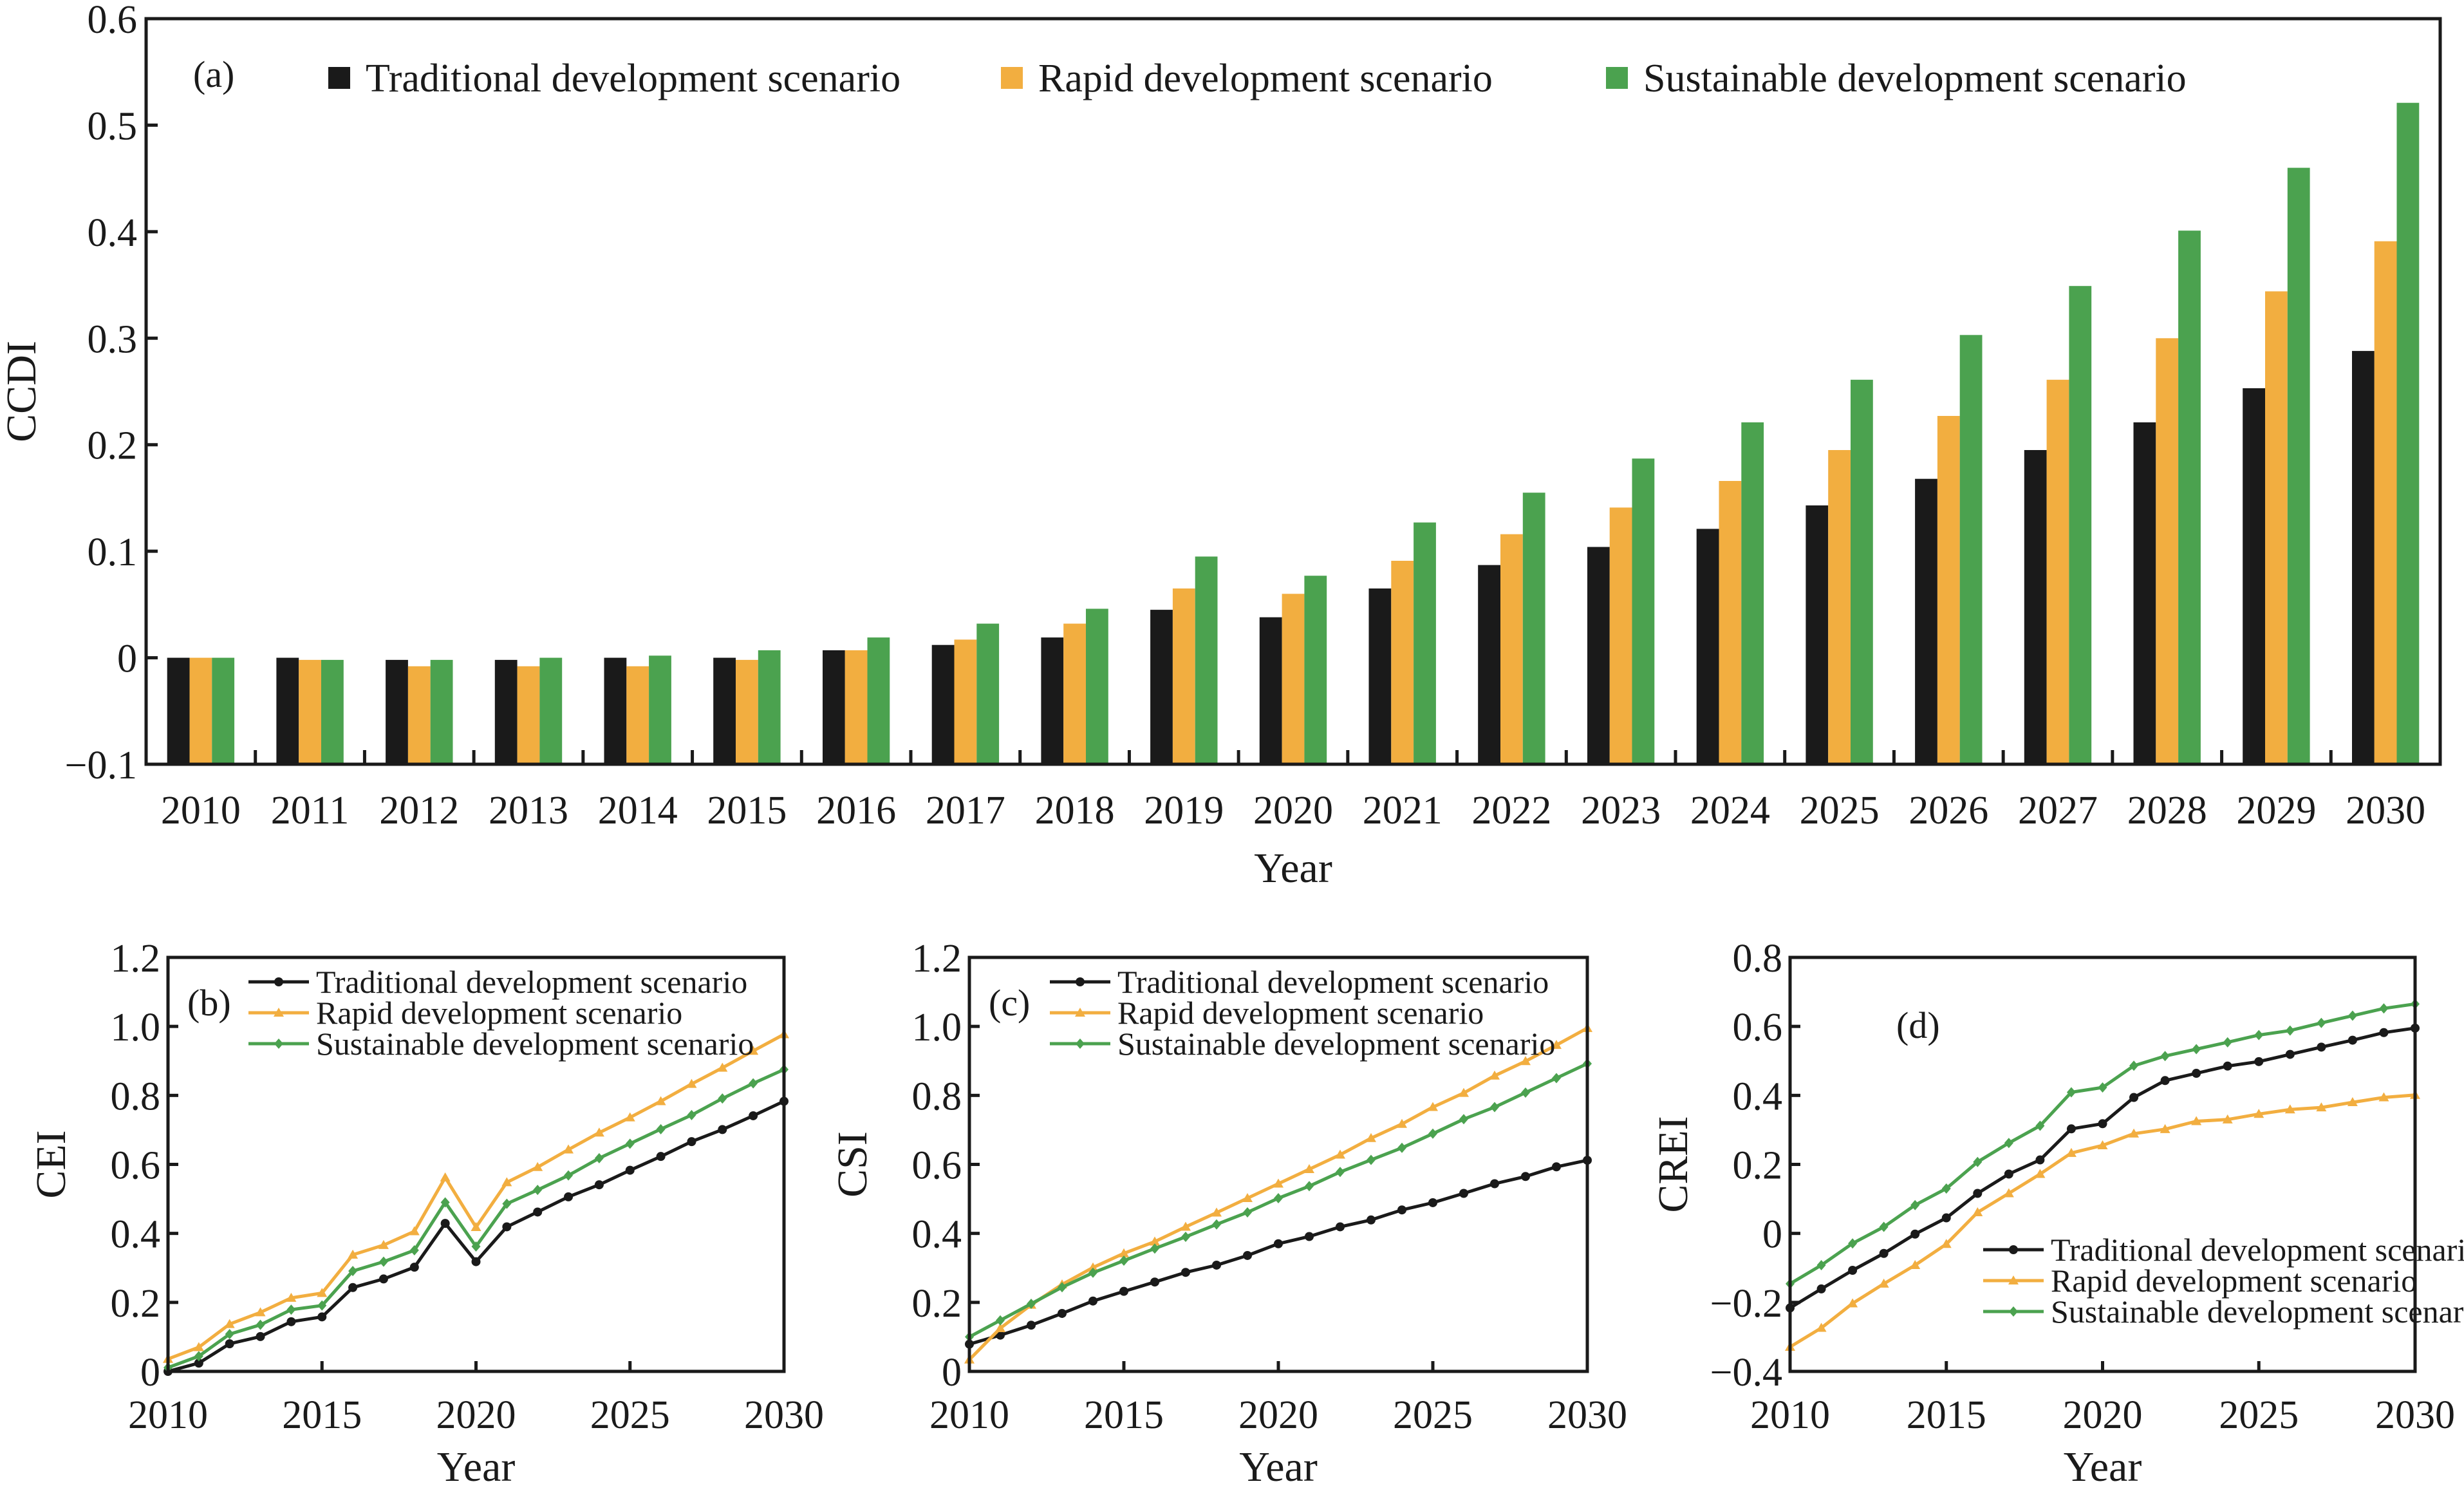 The image size is (2464, 1486). What do you see at coordinates (2040, 1125) in the screenshot?
I see `point-sustainable-2018` at bounding box center [2040, 1125].